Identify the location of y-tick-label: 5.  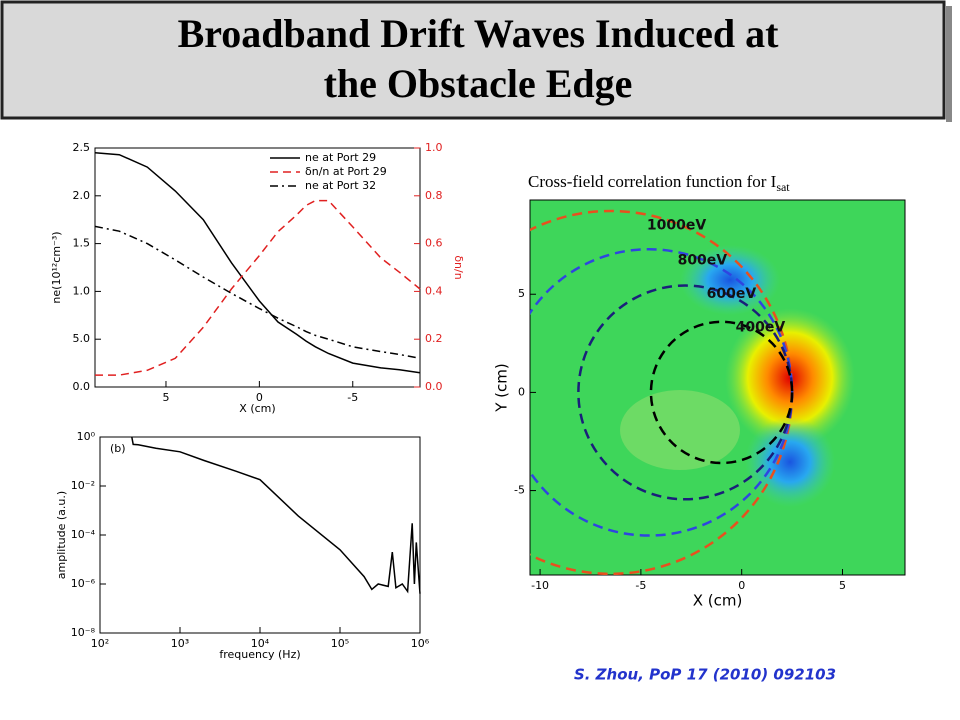
(521, 293).